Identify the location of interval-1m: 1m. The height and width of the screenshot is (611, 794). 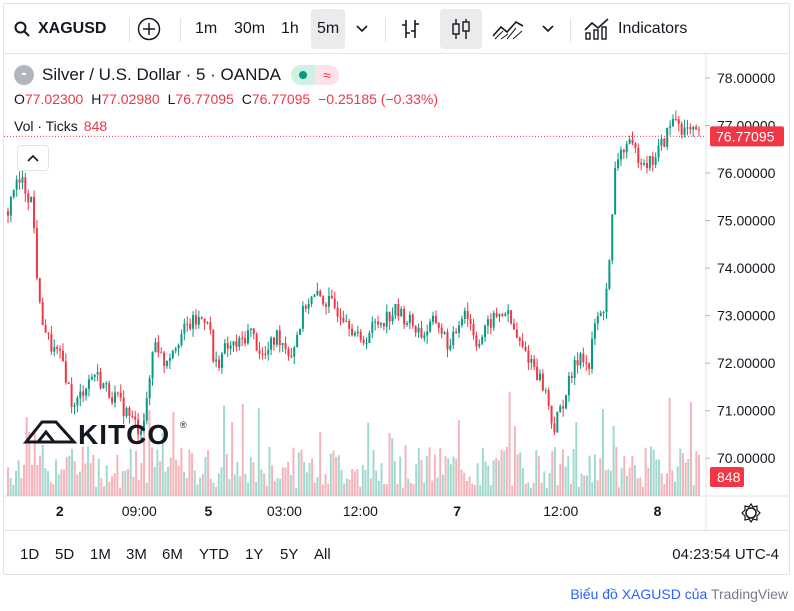
(206, 28).